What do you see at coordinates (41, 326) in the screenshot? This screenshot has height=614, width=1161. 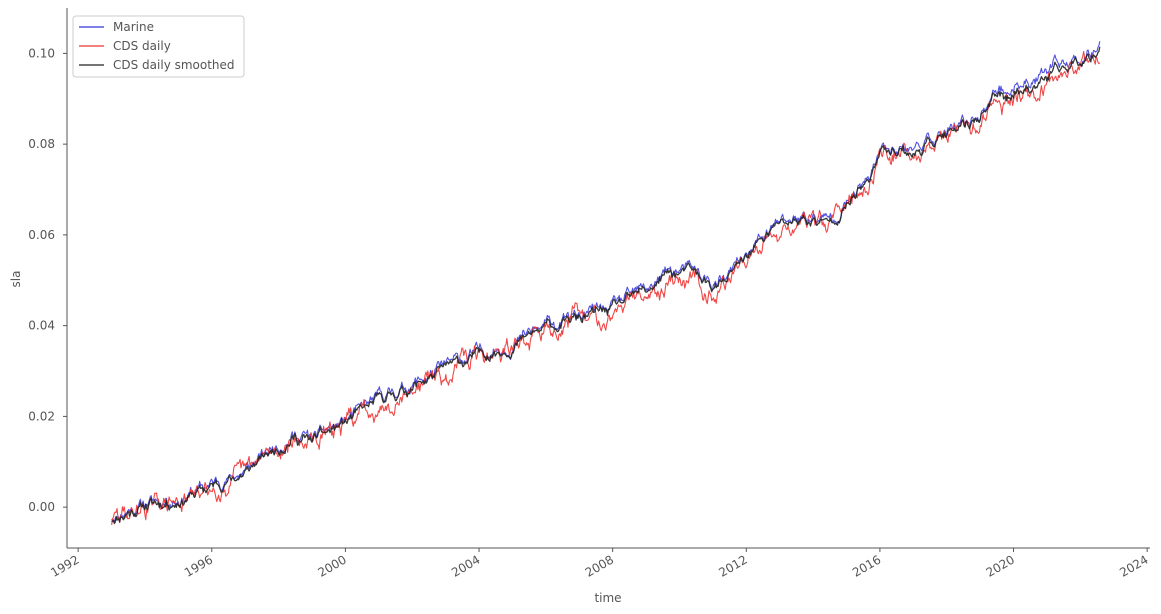 I see `y-tick-label: 0.04` at bounding box center [41, 326].